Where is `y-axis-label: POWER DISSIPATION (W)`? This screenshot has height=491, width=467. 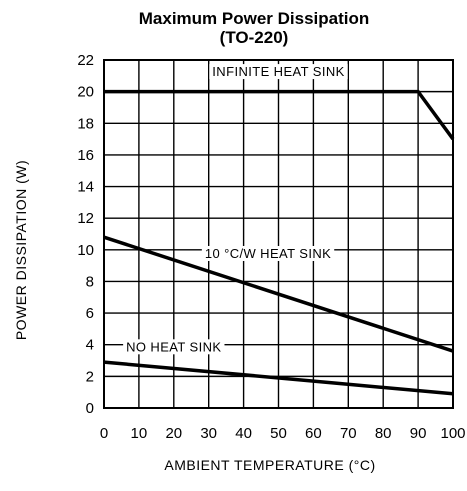
y-axis-label: POWER DISSIPATION (W) is located at coordinates (21, 250).